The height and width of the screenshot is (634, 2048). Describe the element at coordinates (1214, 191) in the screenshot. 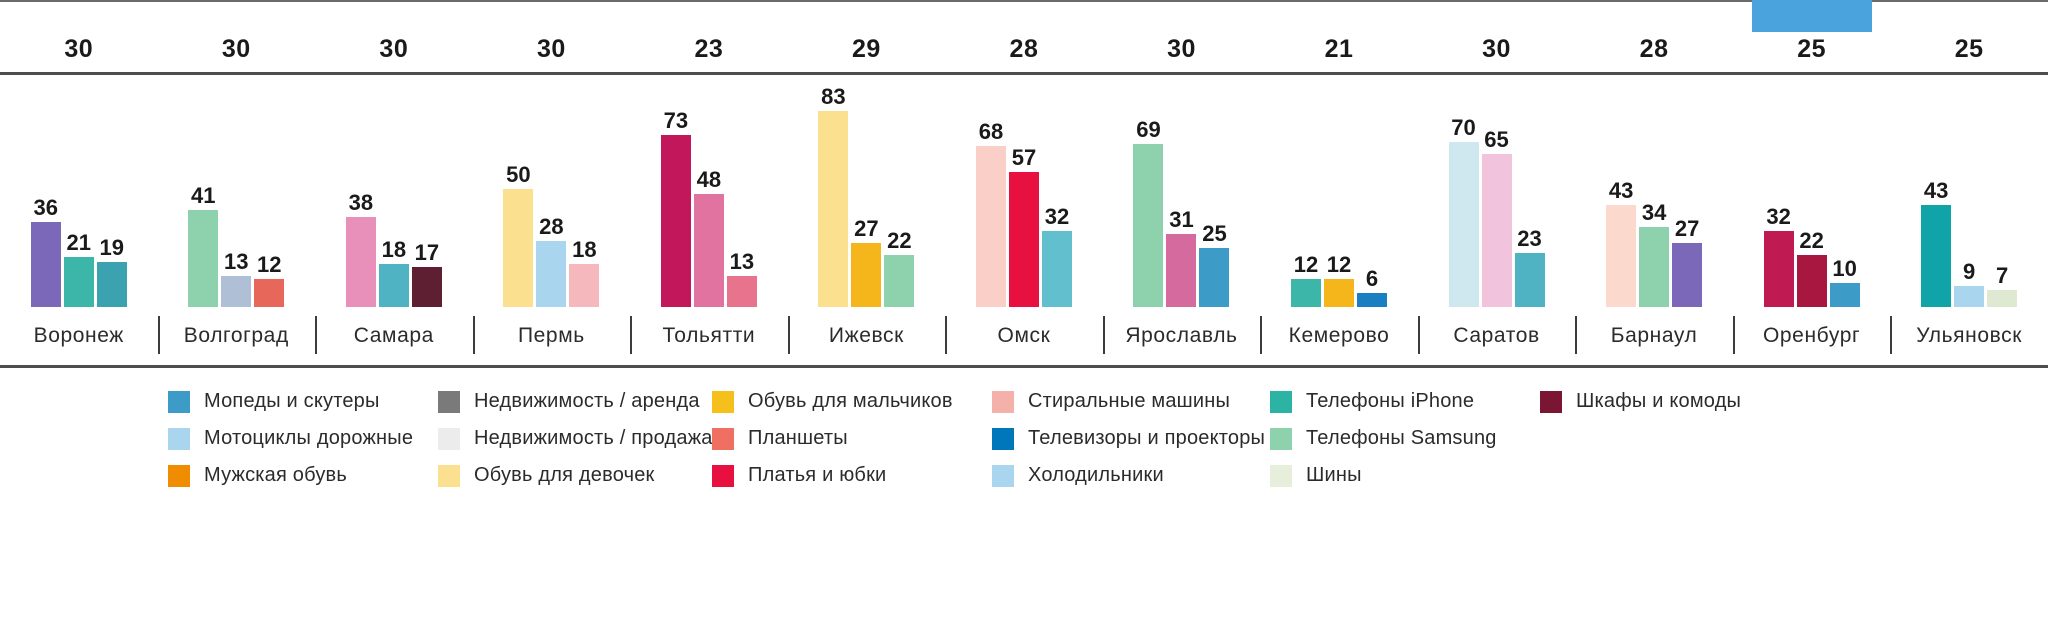

I see `bar-column: 25` at that location.